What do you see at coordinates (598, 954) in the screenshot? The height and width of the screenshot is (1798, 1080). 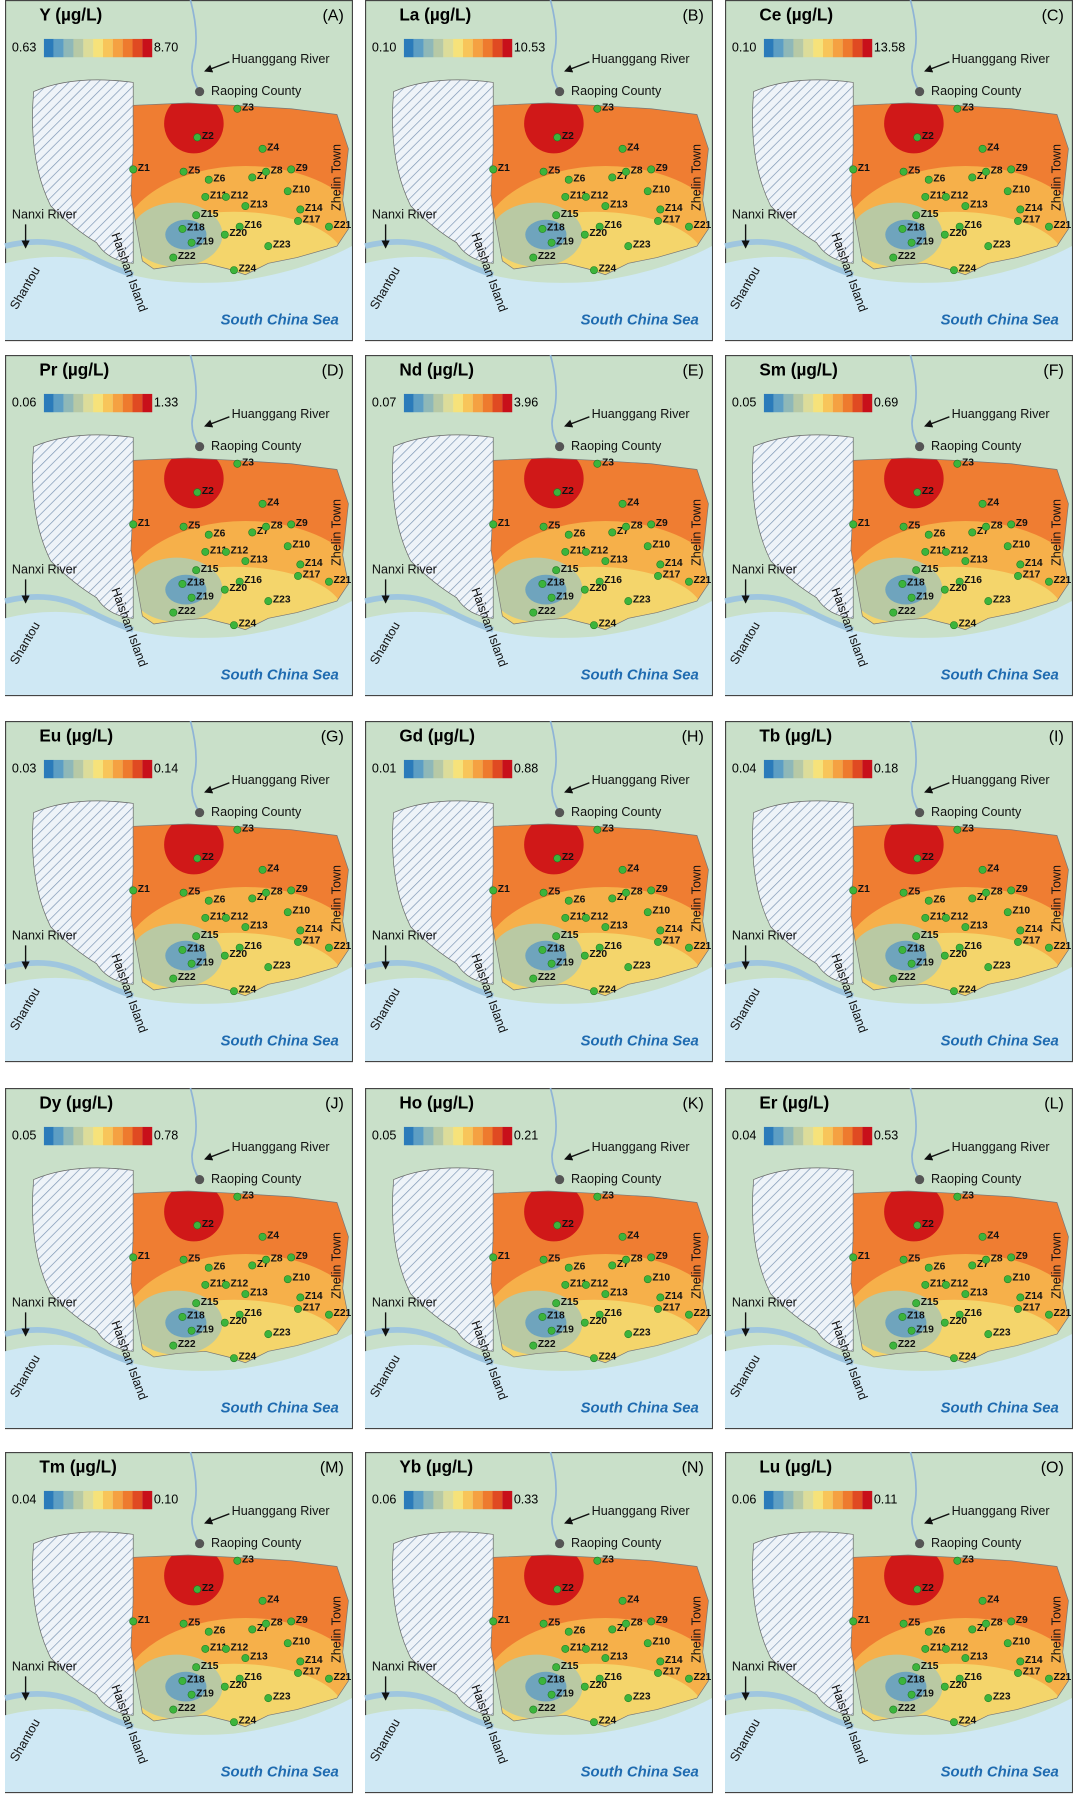 I see `site-label: Z20` at bounding box center [598, 954].